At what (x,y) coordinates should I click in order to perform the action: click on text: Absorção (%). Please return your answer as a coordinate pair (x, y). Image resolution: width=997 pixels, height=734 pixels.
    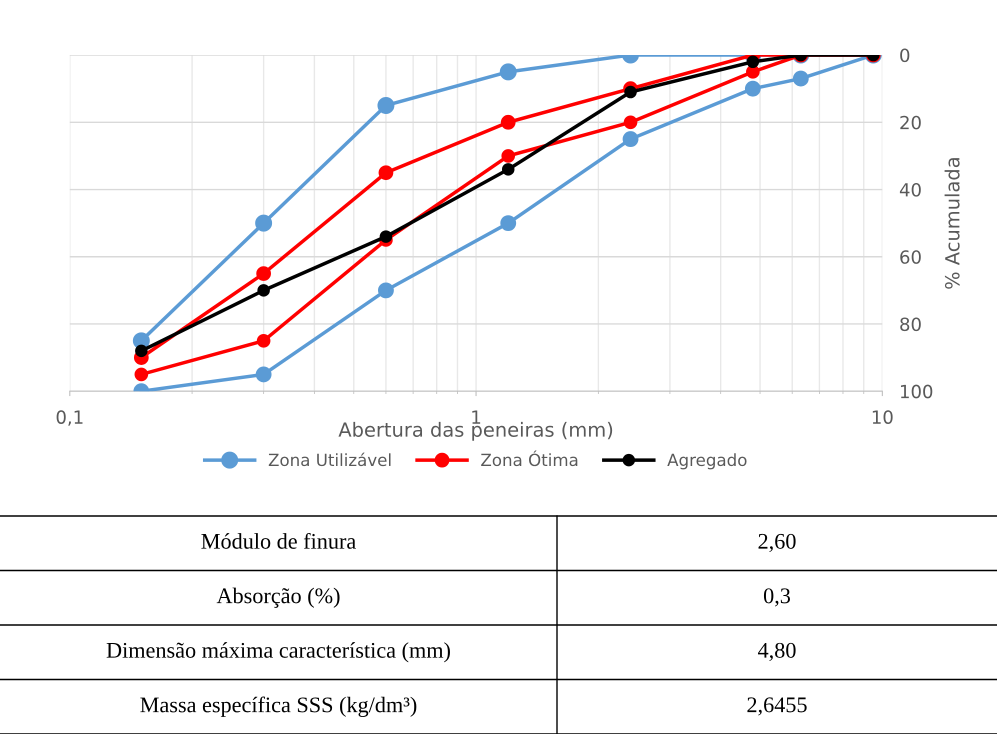
    Looking at the image, I should click on (278, 598).